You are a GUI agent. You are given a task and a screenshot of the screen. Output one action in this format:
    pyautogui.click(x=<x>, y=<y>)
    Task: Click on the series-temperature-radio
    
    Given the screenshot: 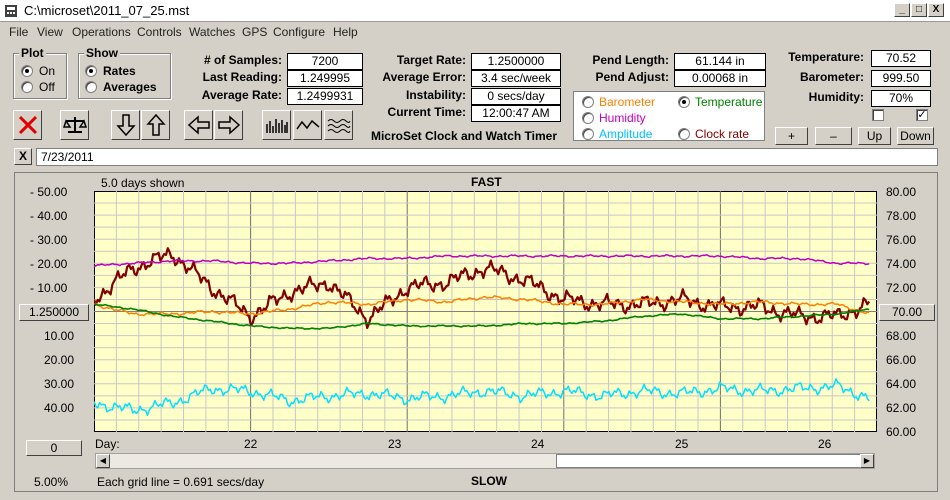 What is the action you would take?
    pyautogui.click(x=684, y=102)
    